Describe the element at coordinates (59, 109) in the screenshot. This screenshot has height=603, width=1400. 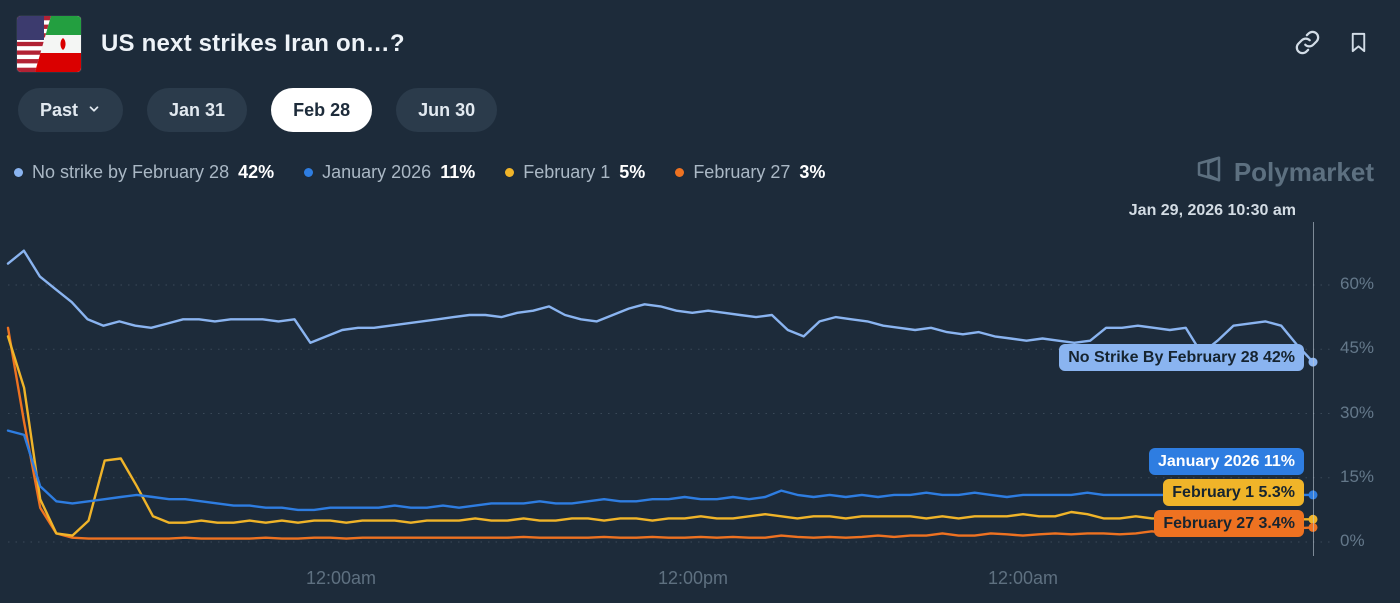
I see `range-dropdown-label: Past` at that location.